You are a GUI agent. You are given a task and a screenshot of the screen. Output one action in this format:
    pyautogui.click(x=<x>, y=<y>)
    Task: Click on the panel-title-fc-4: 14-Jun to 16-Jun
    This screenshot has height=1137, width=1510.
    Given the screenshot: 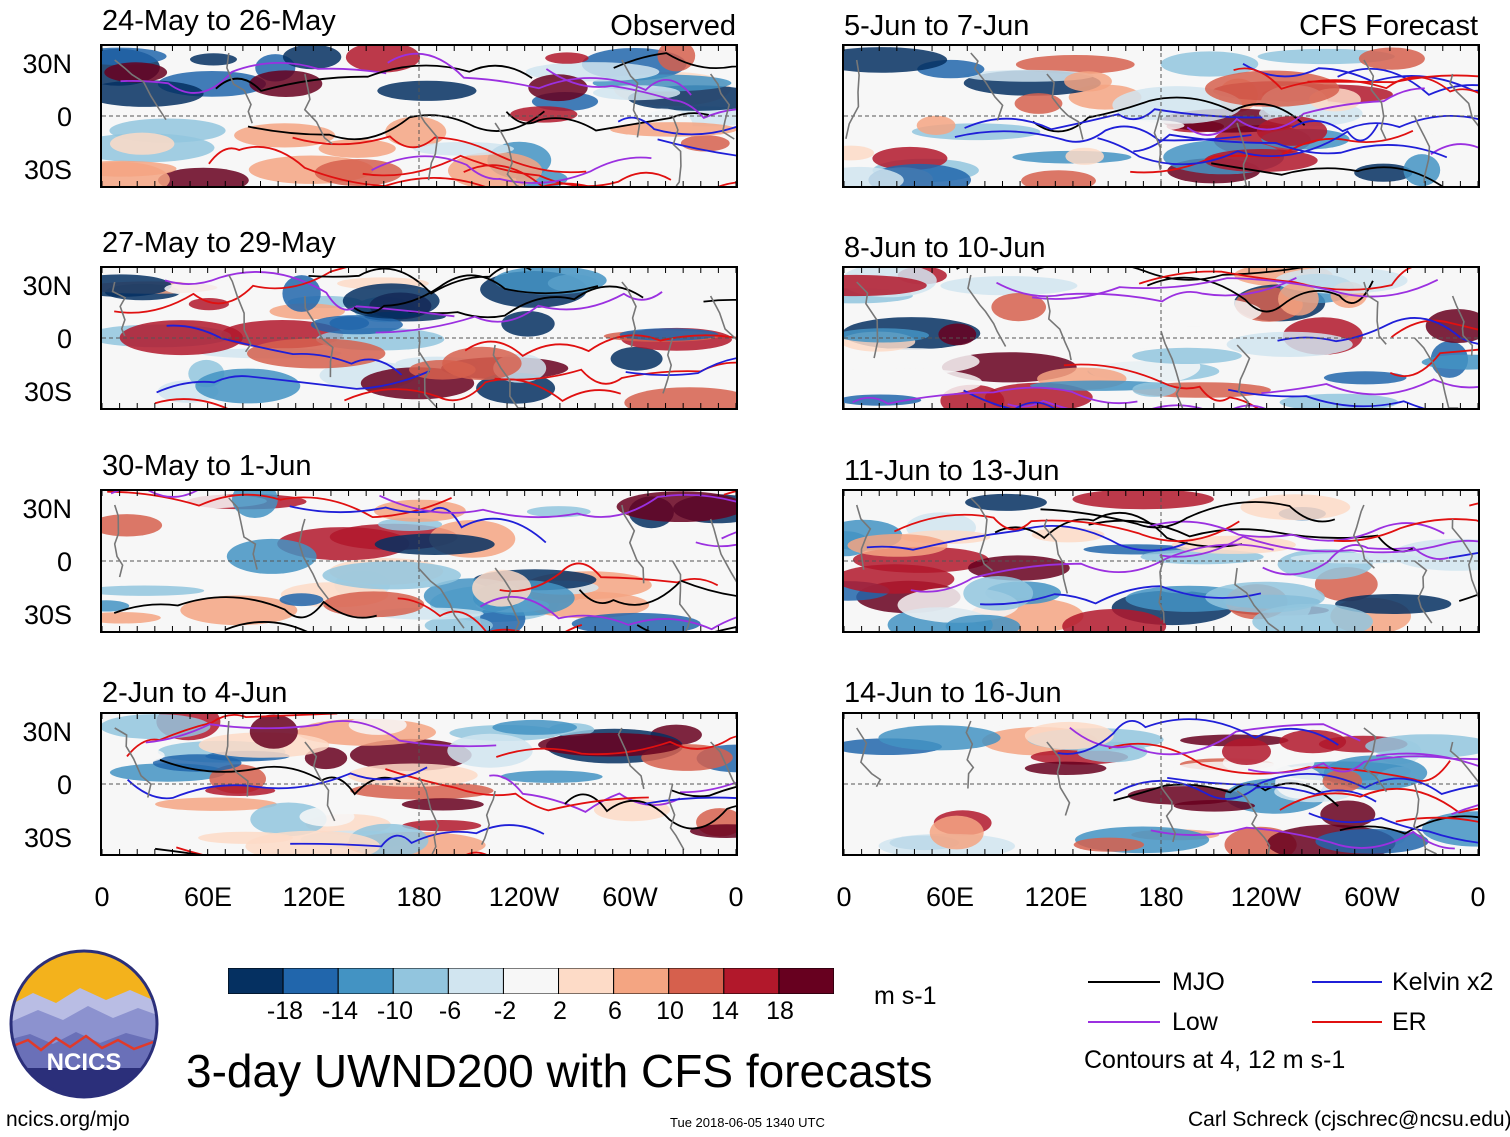 What is the action you would take?
    pyautogui.click(x=953, y=693)
    